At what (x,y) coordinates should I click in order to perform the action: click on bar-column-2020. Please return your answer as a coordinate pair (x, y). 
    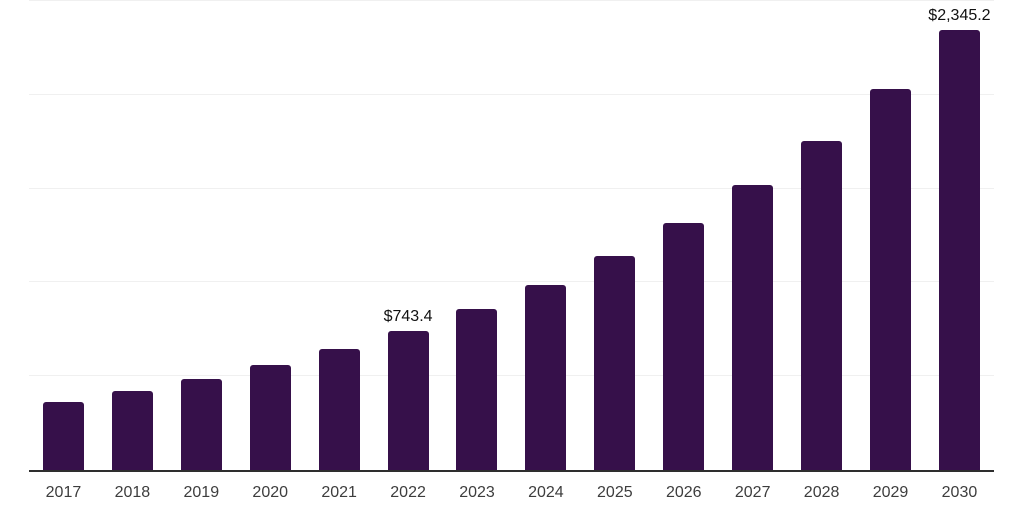
    Looking at the image, I should click on (270, 235).